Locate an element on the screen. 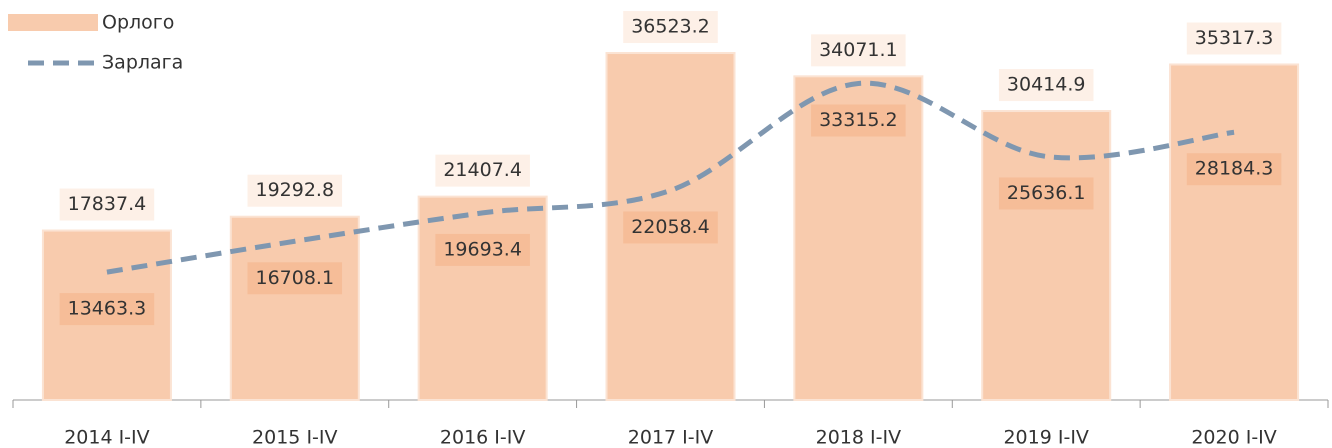  line-value-label: 16708.1 is located at coordinates (294, 278).